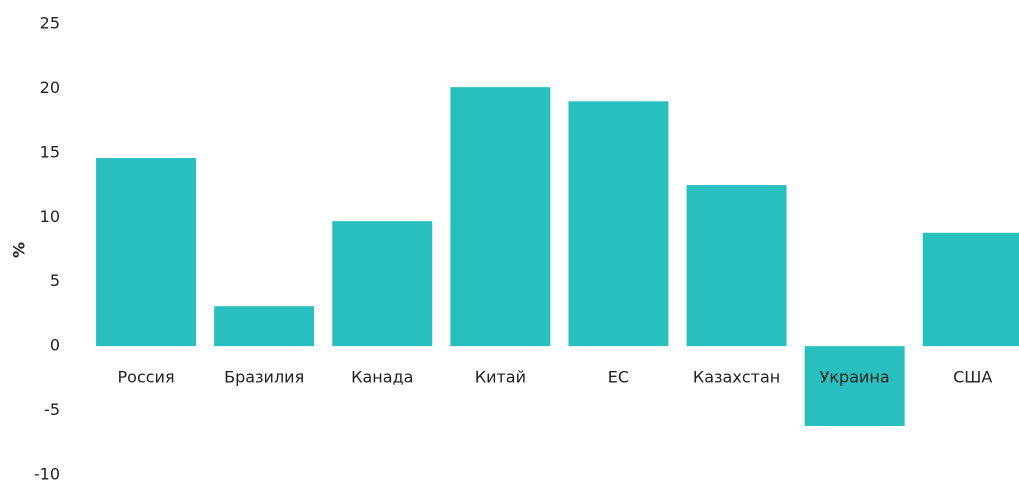 The image size is (1019, 482). Describe the element at coordinates (47, 473) in the screenshot. I see `y-tick-label: -10` at that location.